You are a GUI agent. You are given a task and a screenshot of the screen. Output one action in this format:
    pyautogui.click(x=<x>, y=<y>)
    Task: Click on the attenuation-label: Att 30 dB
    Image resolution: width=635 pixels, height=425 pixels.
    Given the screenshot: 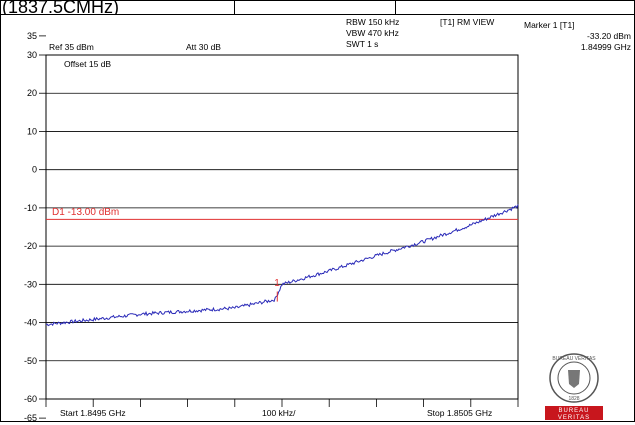 What is the action you would take?
    pyautogui.click(x=203, y=47)
    